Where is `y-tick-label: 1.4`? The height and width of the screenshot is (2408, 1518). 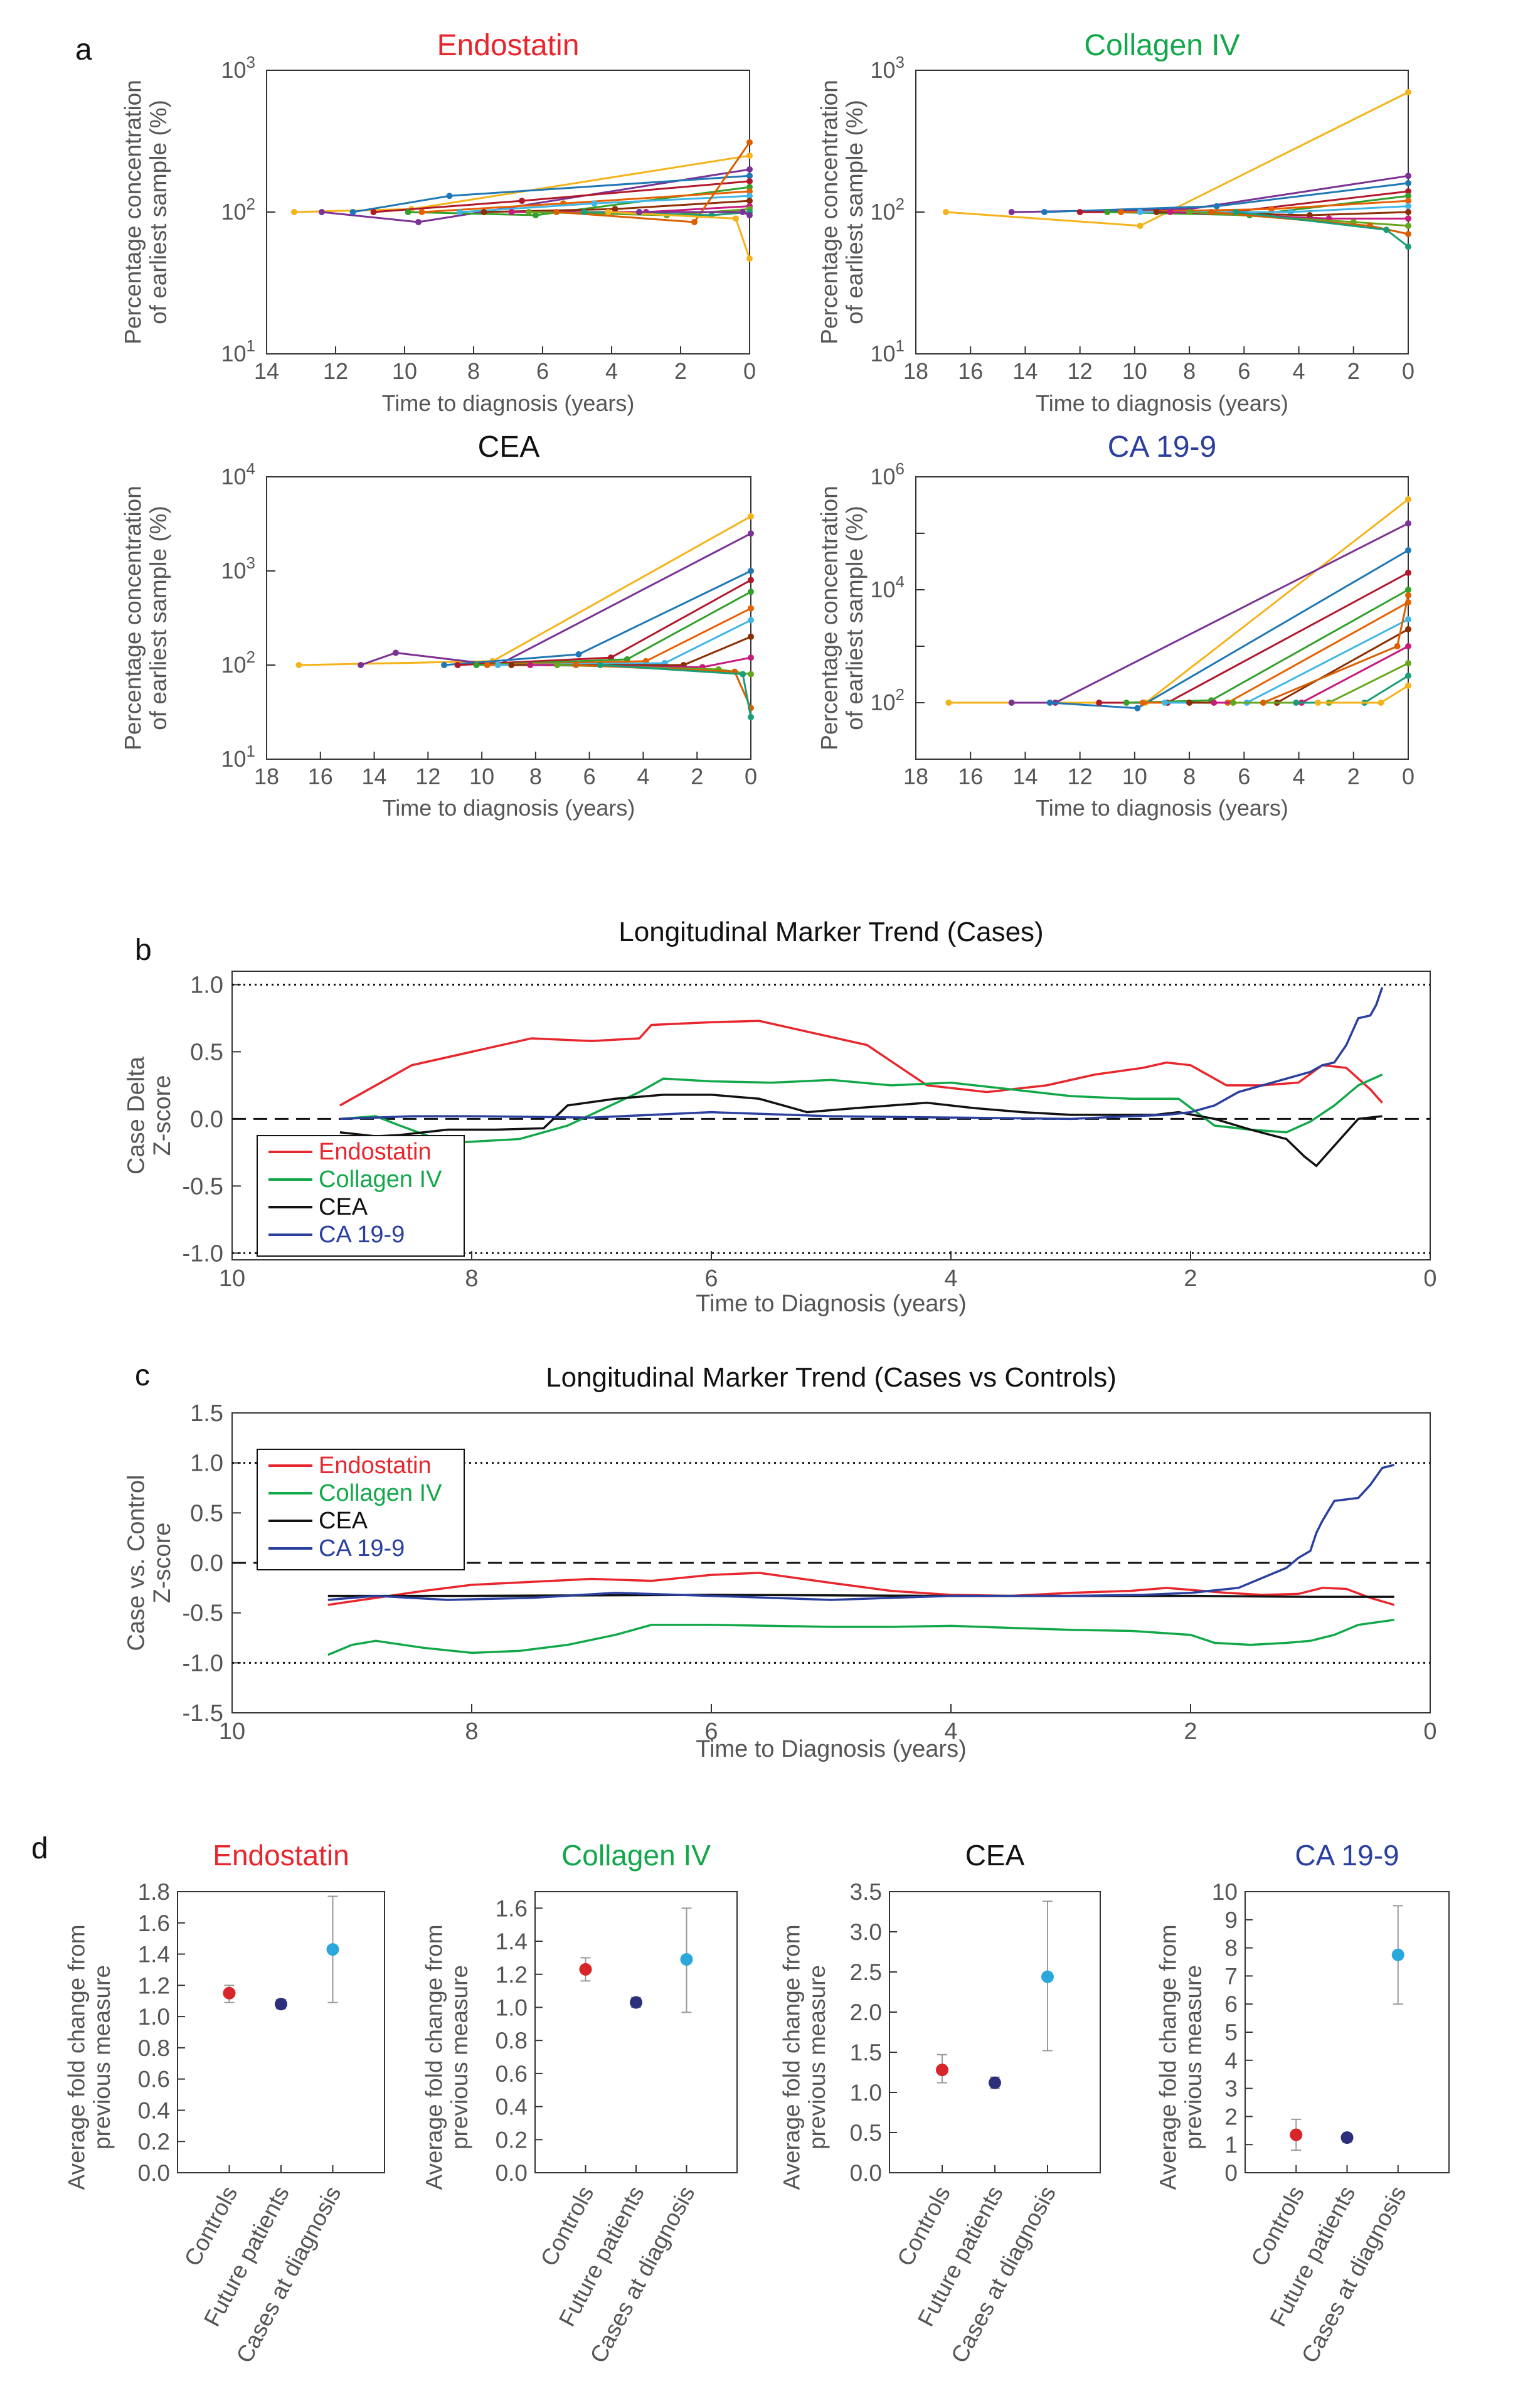 y-tick-label: 1.4 is located at coordinates (512, 1941).